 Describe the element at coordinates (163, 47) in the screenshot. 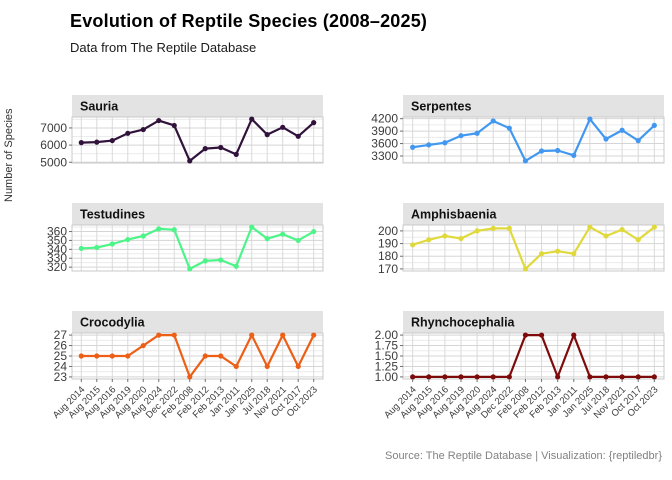

I see `chart-subtitle: Data from The Reptile Database` at that location.